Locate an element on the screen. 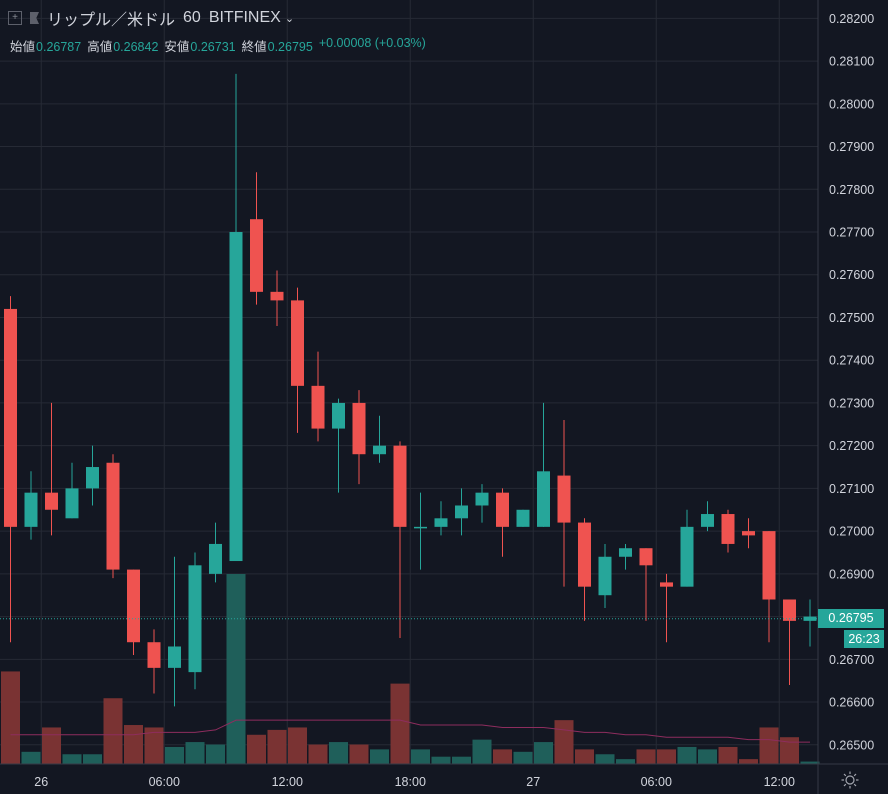 The height and width of the screenshot is (794, 888). chart-header: + リップル／米ドル 60 BITFINEX ⌄ is located at coordinates (151, 18).